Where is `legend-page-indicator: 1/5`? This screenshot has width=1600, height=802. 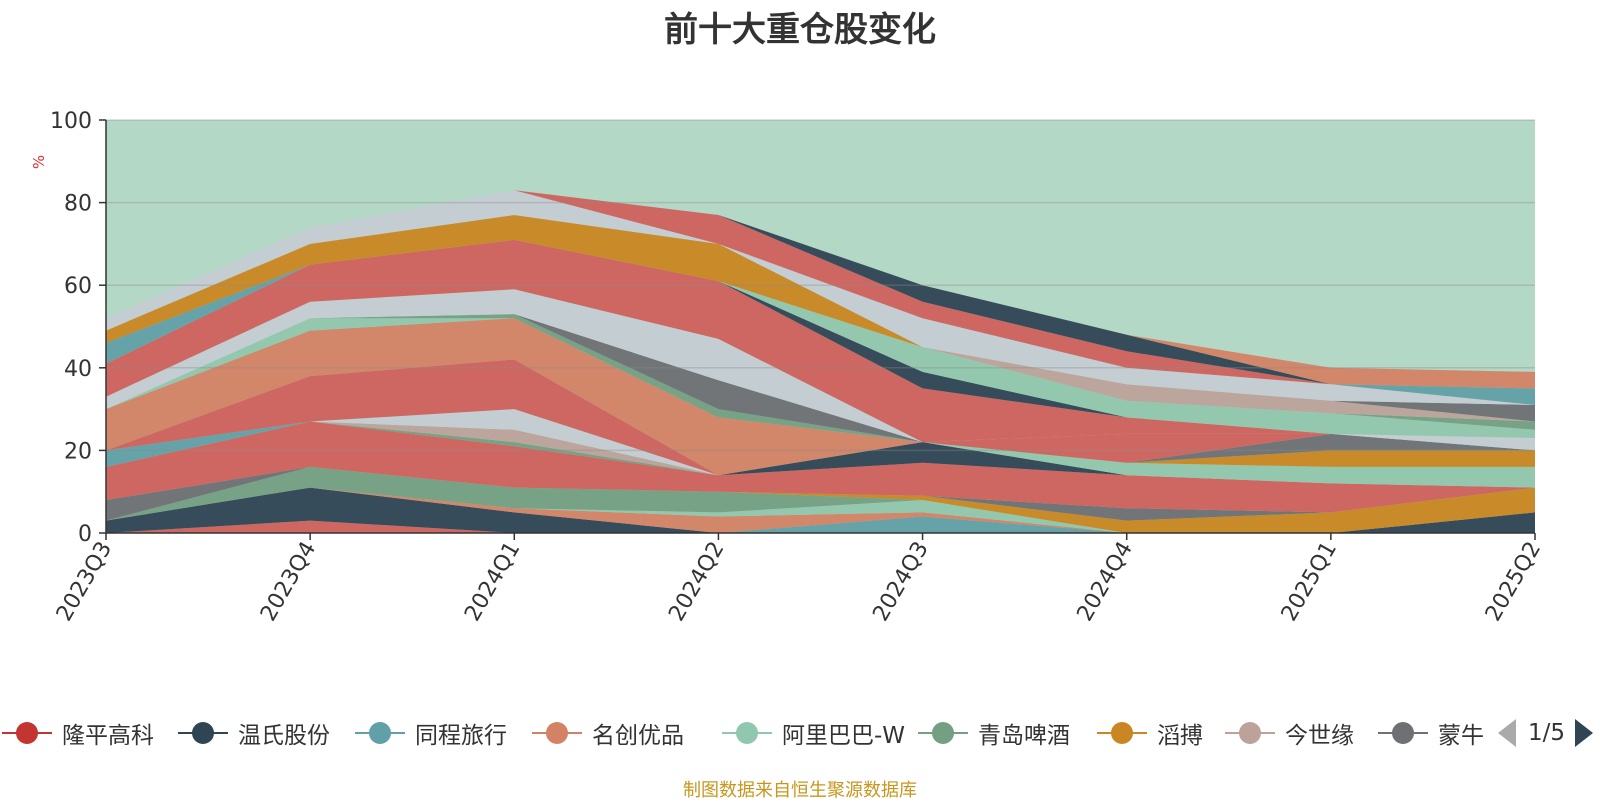 legend-page-indicator: 1/5 is located at coordinates (1547, 733).